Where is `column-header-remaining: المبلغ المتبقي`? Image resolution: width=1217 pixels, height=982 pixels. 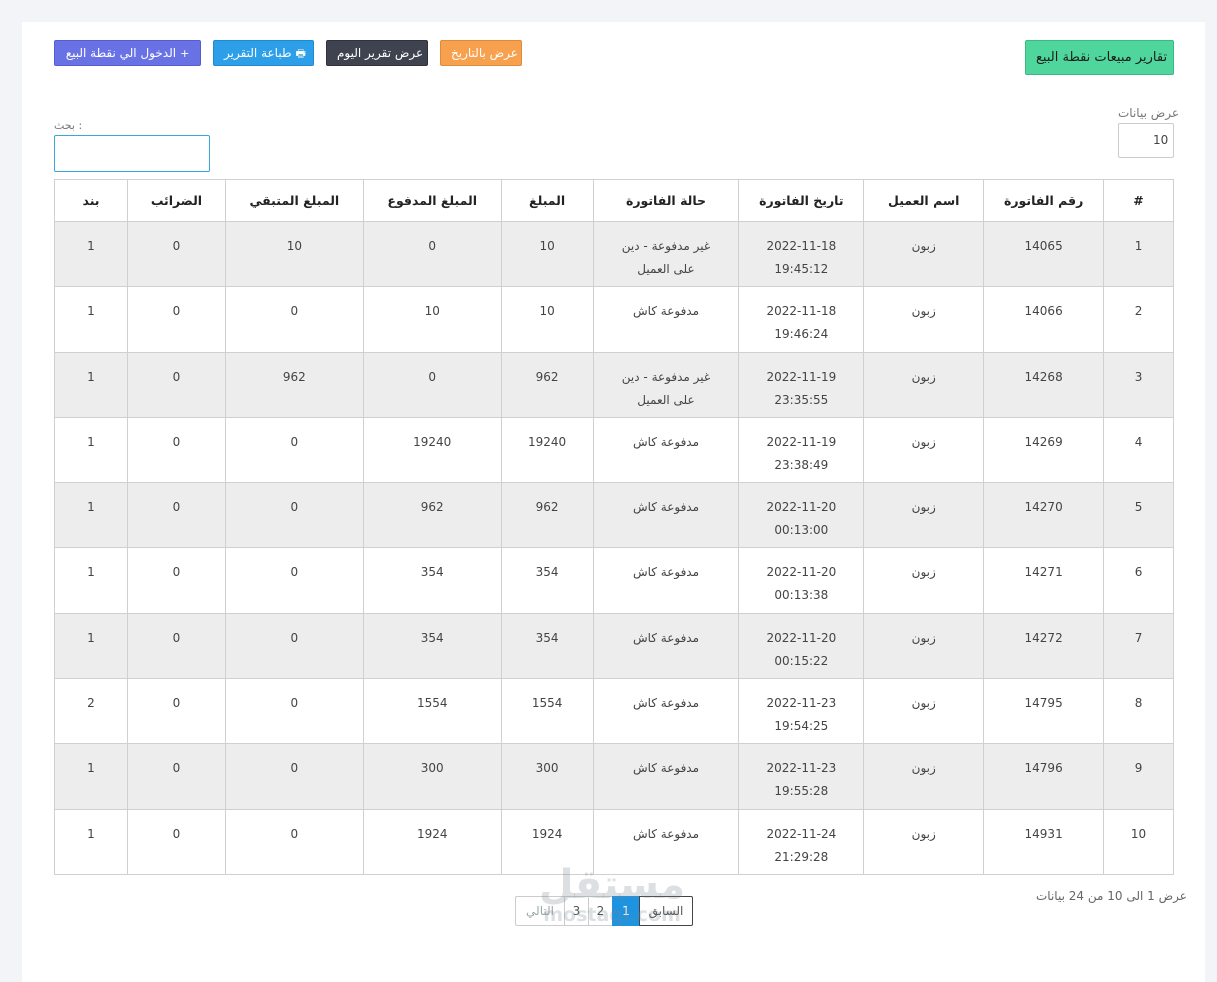 column-header-remaining: المبلغ المتبقي is located at coordinates (294, 200).